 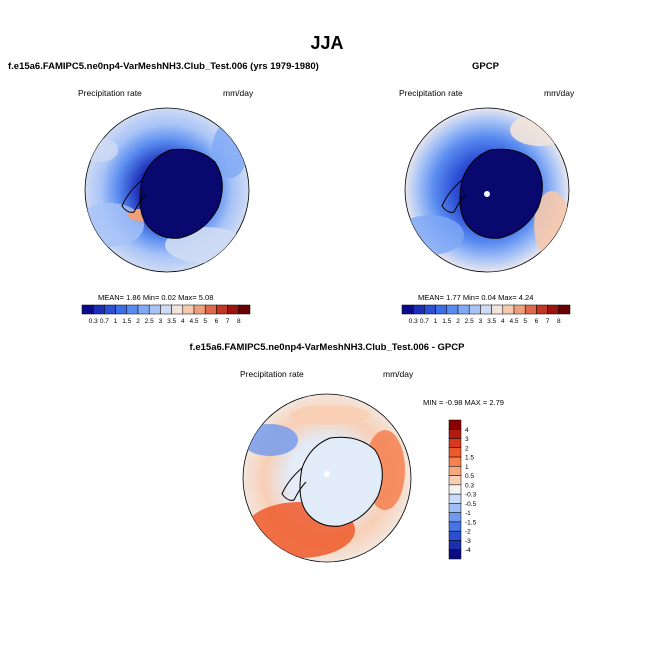 I want to click on model-colorbar-tick-label: 2.5, so click(x=149, y=321).